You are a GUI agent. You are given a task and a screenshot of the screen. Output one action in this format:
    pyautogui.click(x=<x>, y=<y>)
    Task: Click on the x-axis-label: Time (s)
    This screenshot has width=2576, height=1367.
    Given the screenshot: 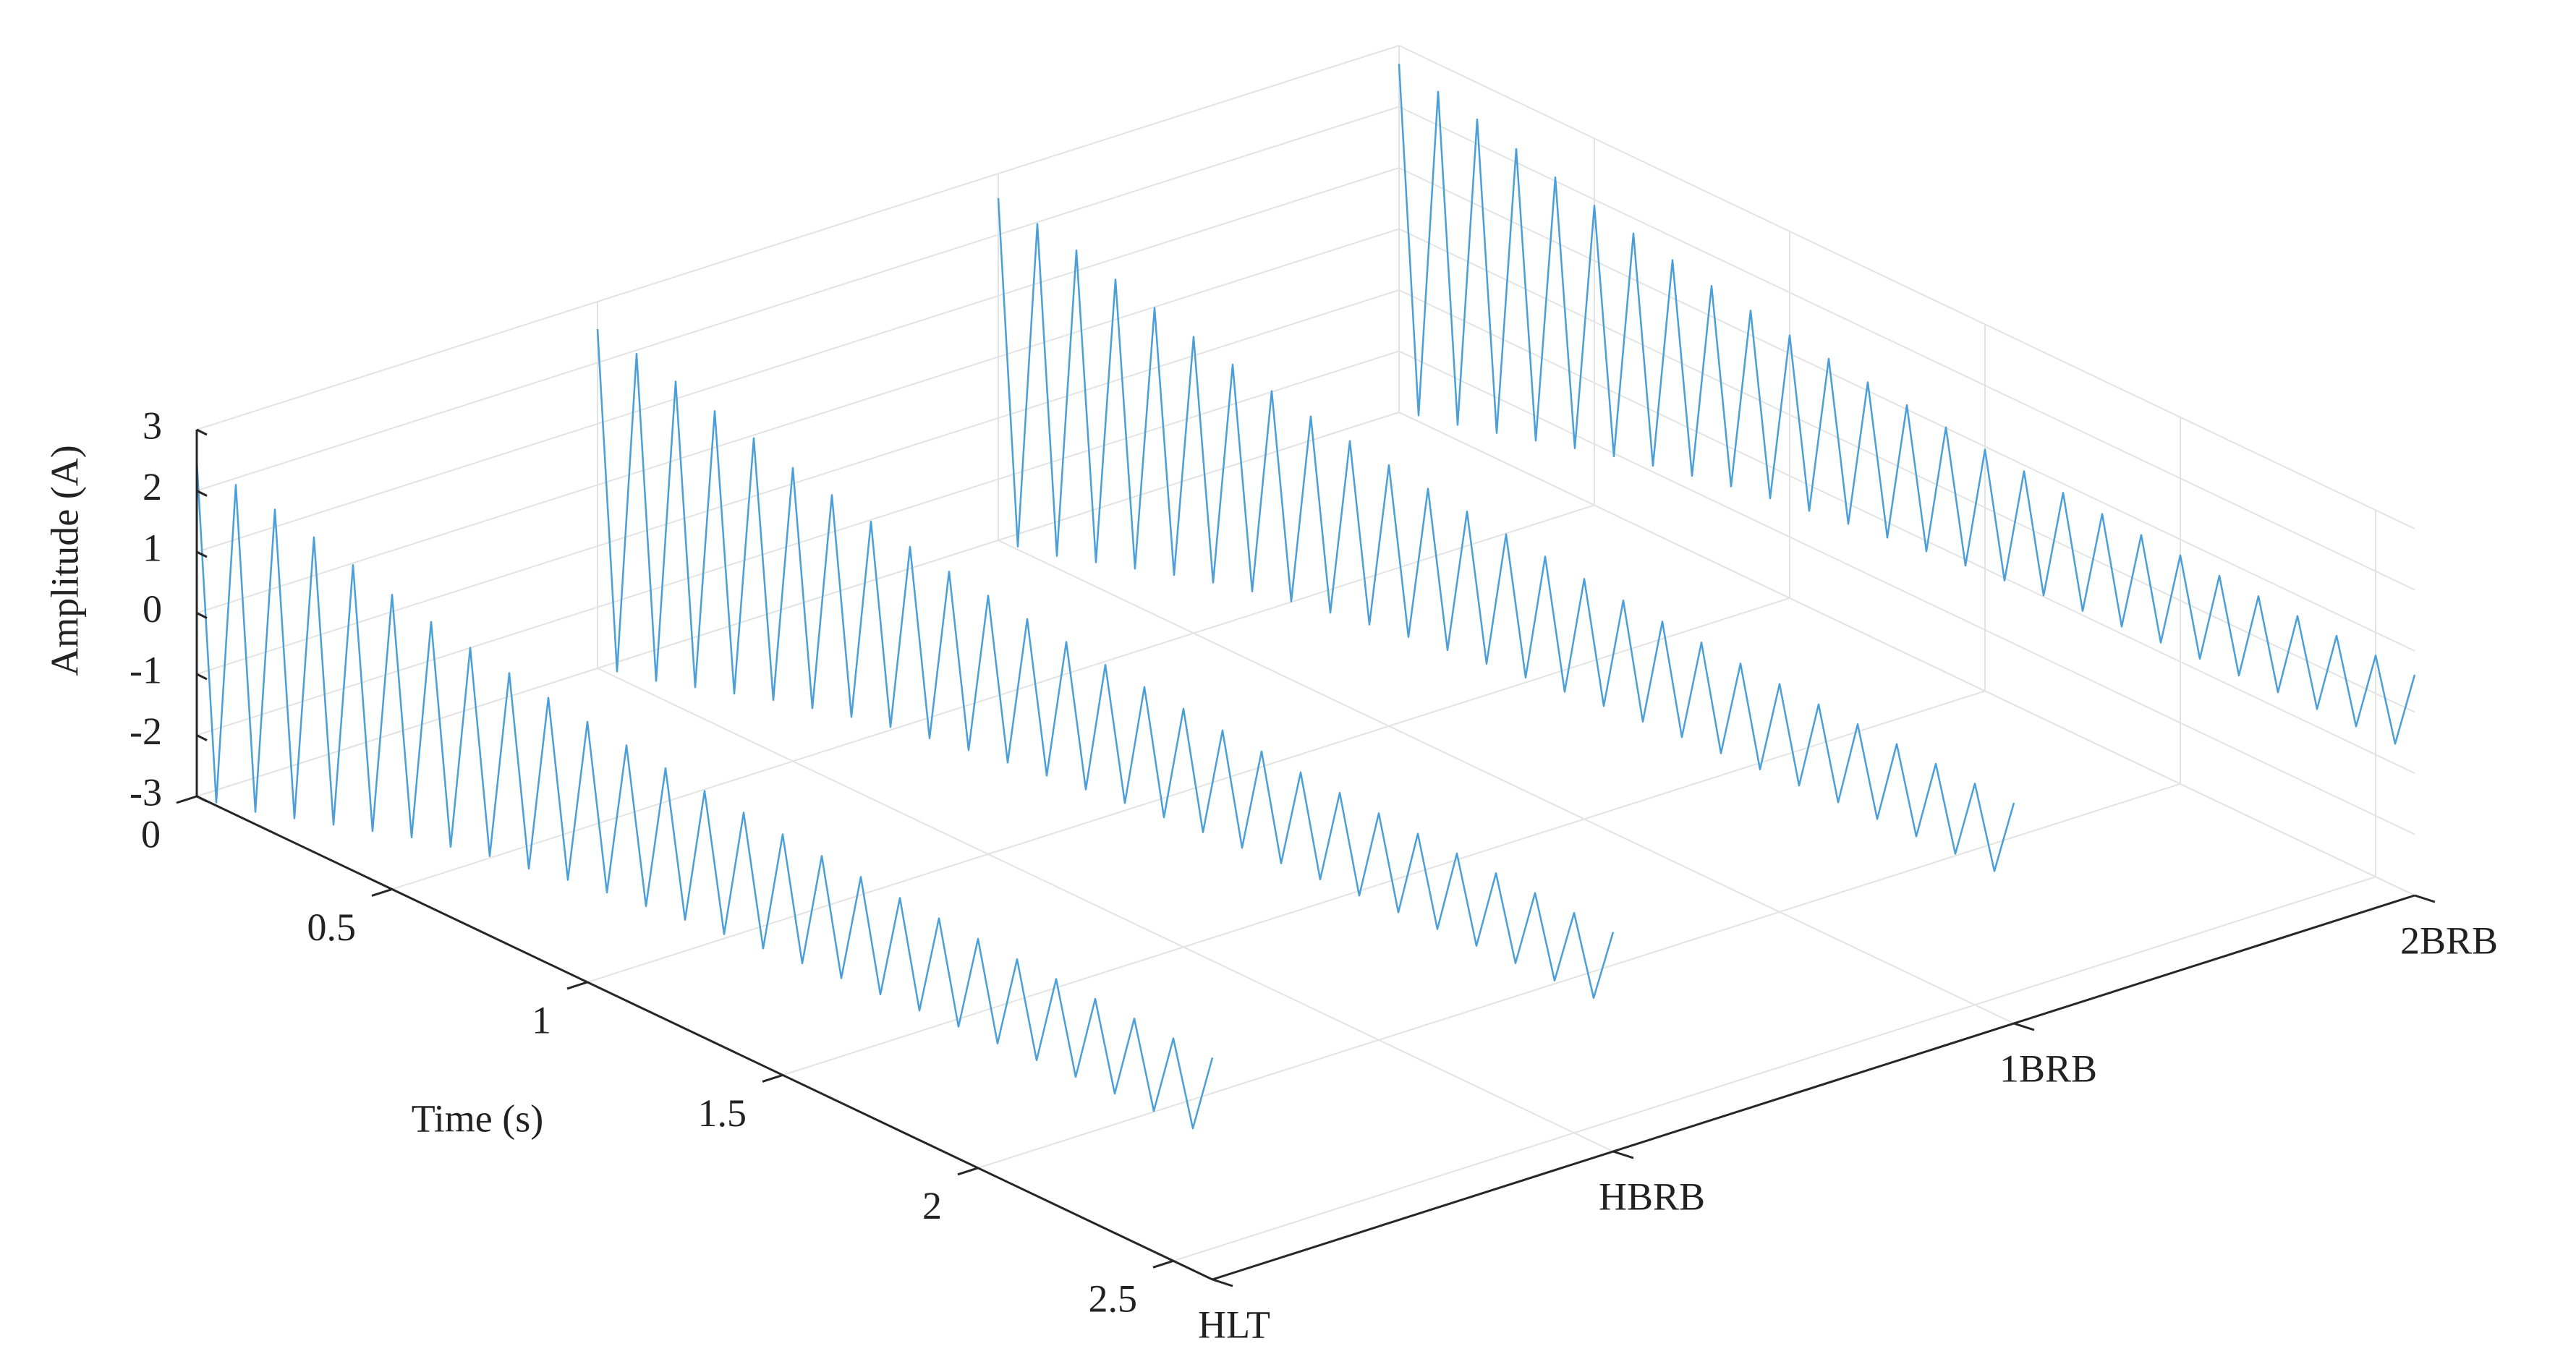 What is the action you would take?
    pyautogui.click(x=478, y=1118)
    